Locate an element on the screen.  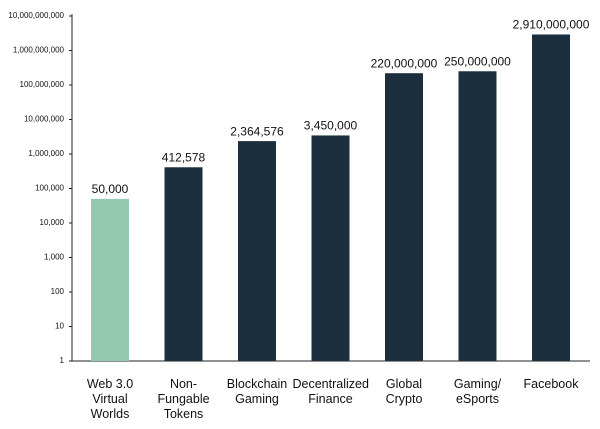
y-tick-label: 1,000,000,000 is located at coordinates (39, 50).